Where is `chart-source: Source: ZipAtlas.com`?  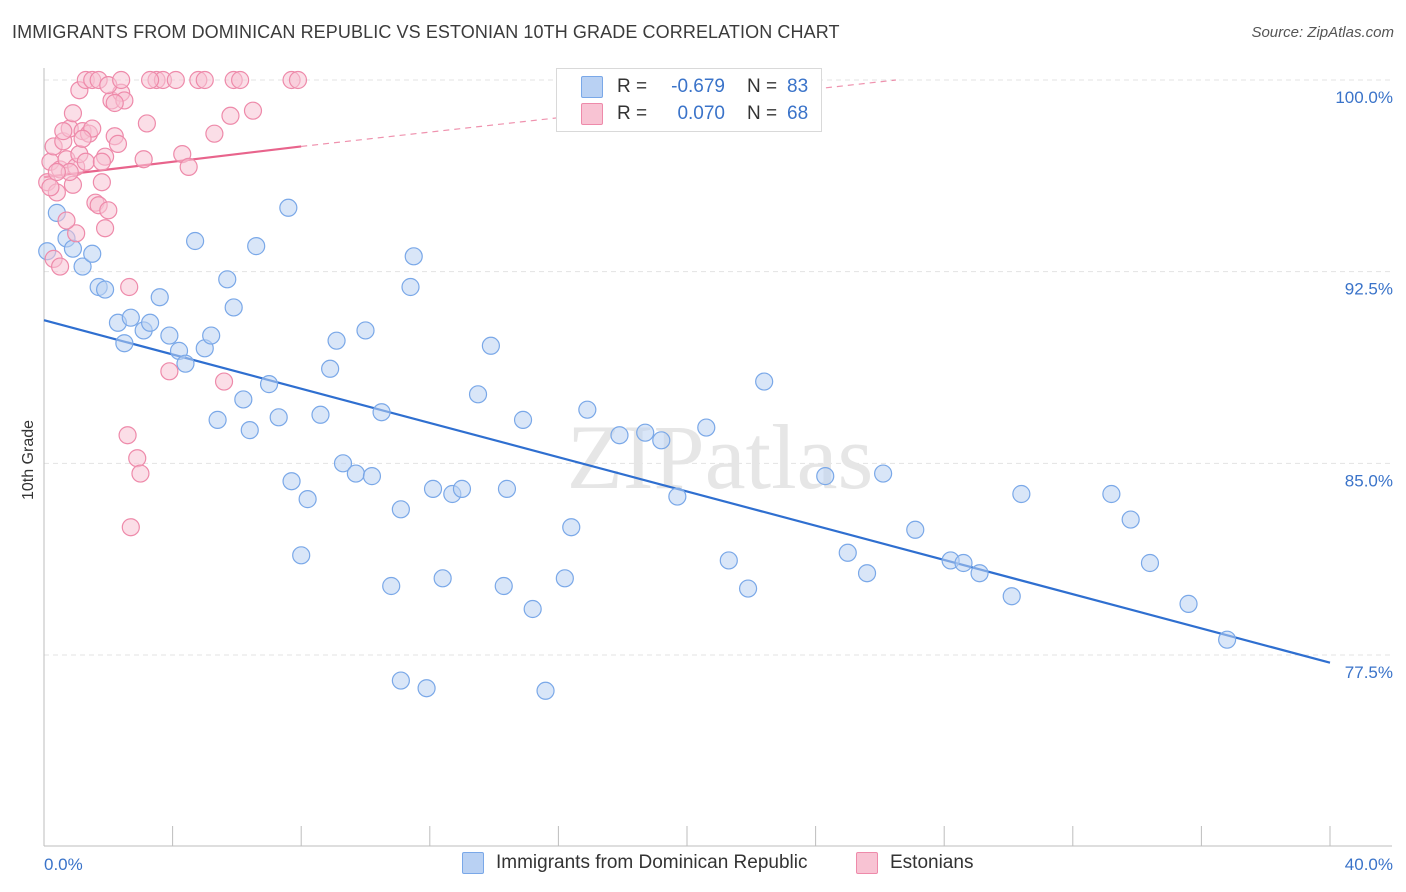 chart-source: Source: ZipAtlas.com is located at coordinates (1322, 32).